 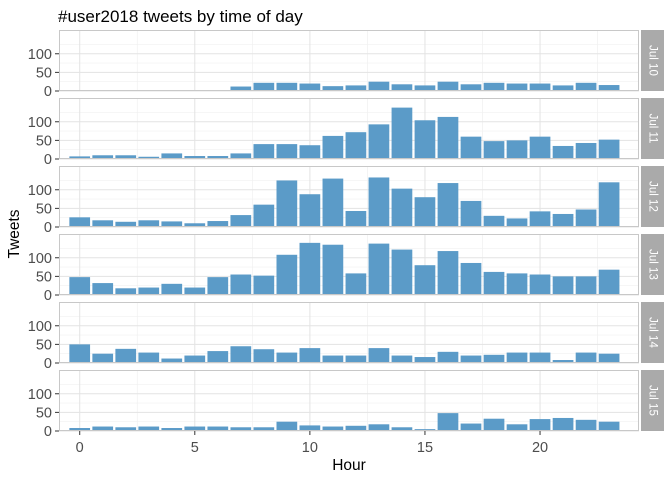 I want to click on x-tick-label: 20, so click(x=540, y=448).